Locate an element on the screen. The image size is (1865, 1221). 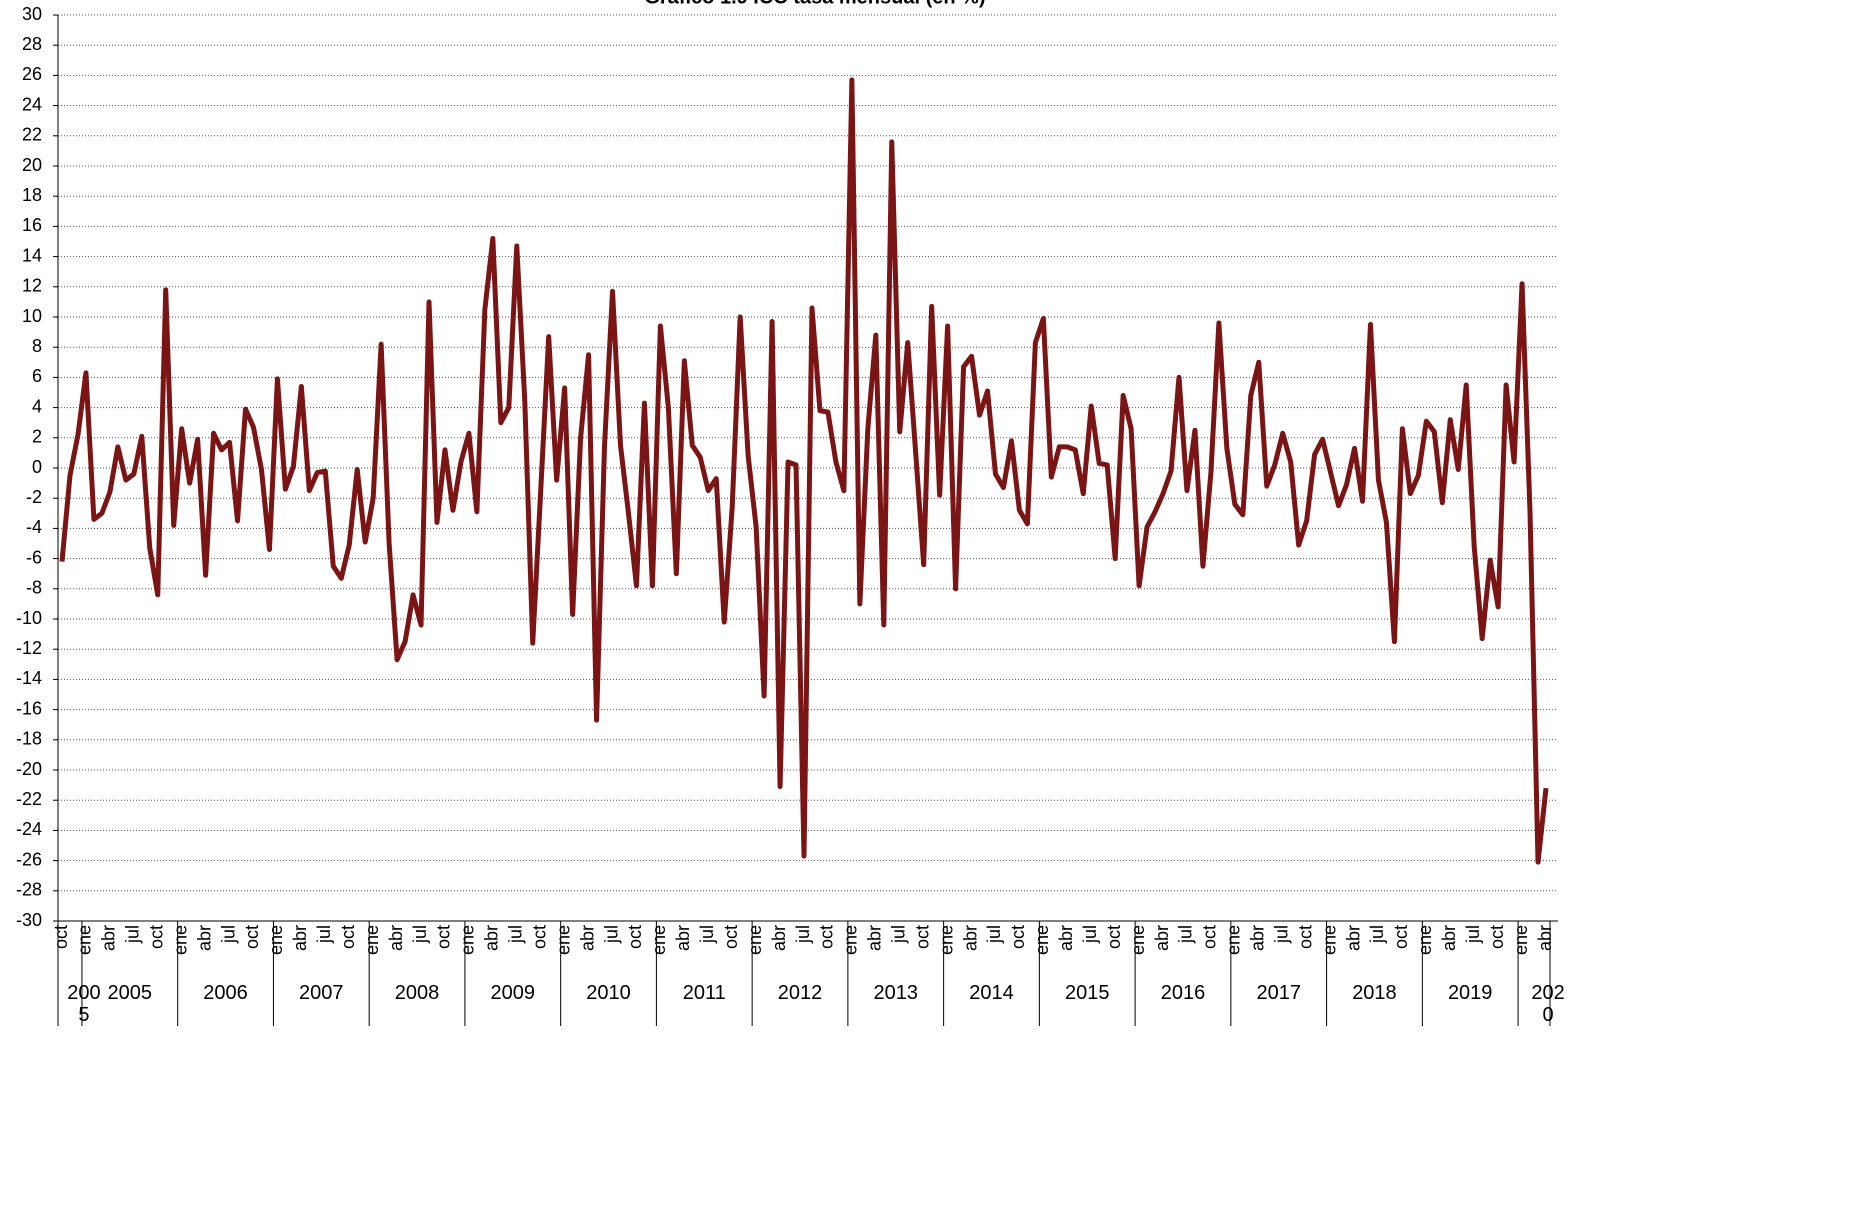
y-tick-label: 4 is located at coordinates (37, 406).